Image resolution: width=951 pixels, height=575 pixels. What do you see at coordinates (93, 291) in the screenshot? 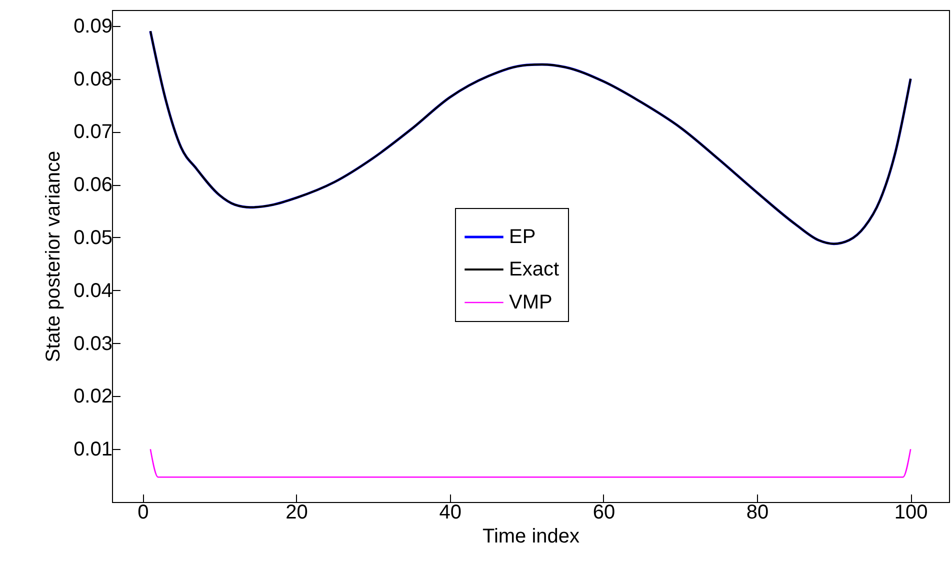
I see `y-tick-label: 0.04` at bounding box center [93, 291].